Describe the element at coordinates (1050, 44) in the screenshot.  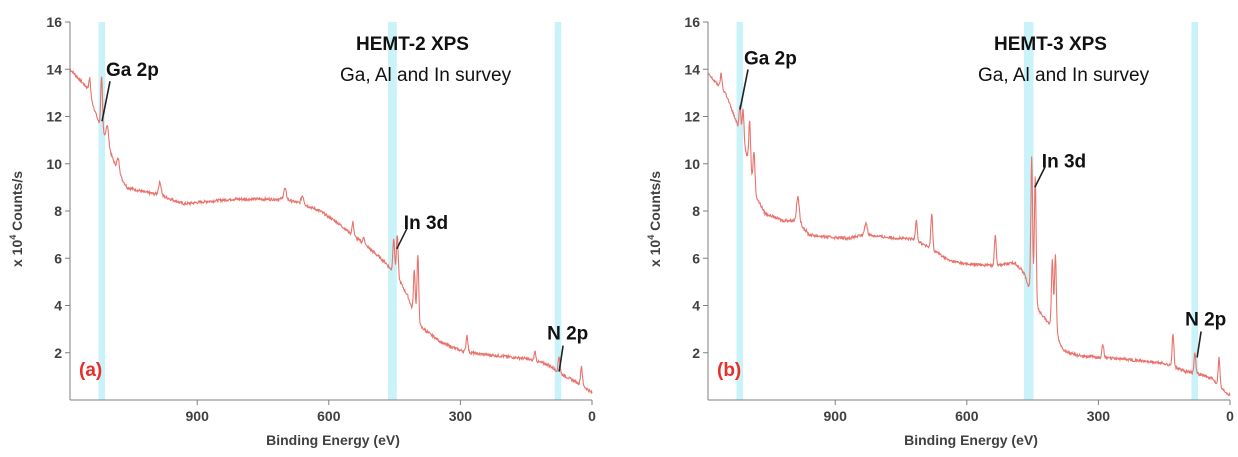
I see `chart-title: HEMT-3 XPS` at that location.